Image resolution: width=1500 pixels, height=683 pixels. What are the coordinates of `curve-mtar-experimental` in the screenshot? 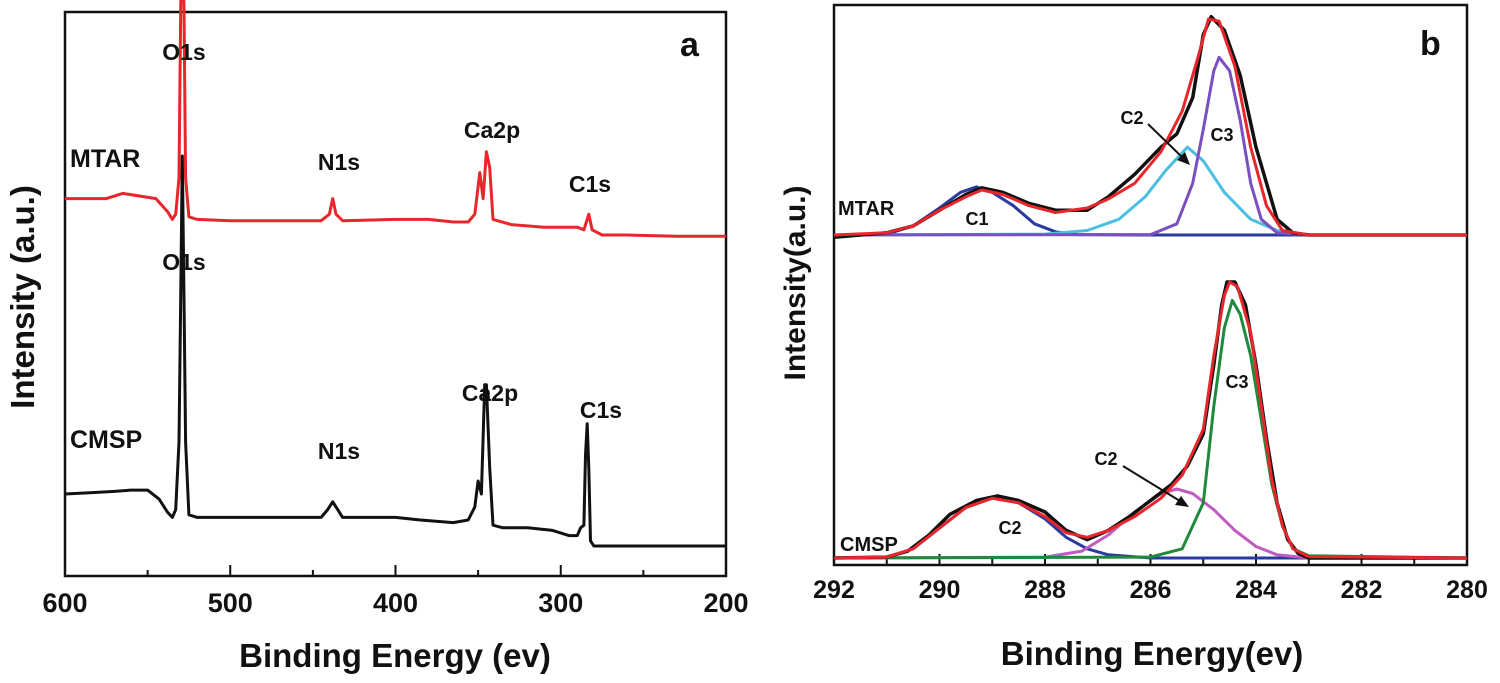 It's located at (1150, 127).